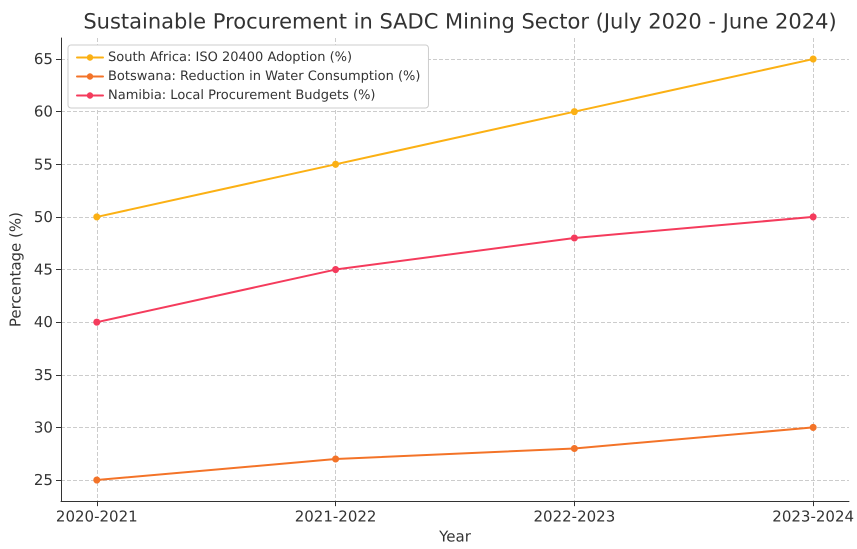 The width and height of the screenshot is (857, 549). I want to click on y-axis-title: Percentage (%), so click(15, 270).